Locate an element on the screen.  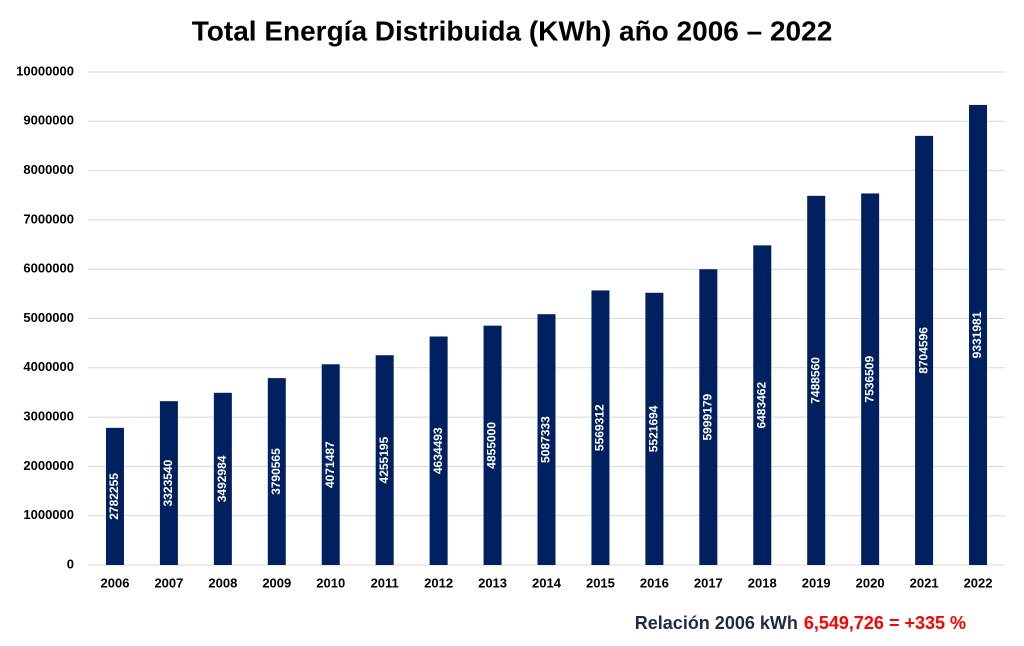
x-tick-label: 2021 is located at coordinates (924, 582).